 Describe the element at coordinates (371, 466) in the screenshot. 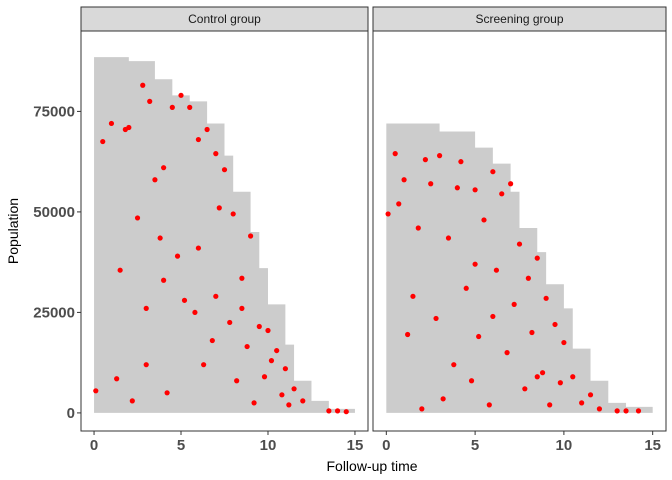

I see `x-axis-title: Follow-up time` at that location.